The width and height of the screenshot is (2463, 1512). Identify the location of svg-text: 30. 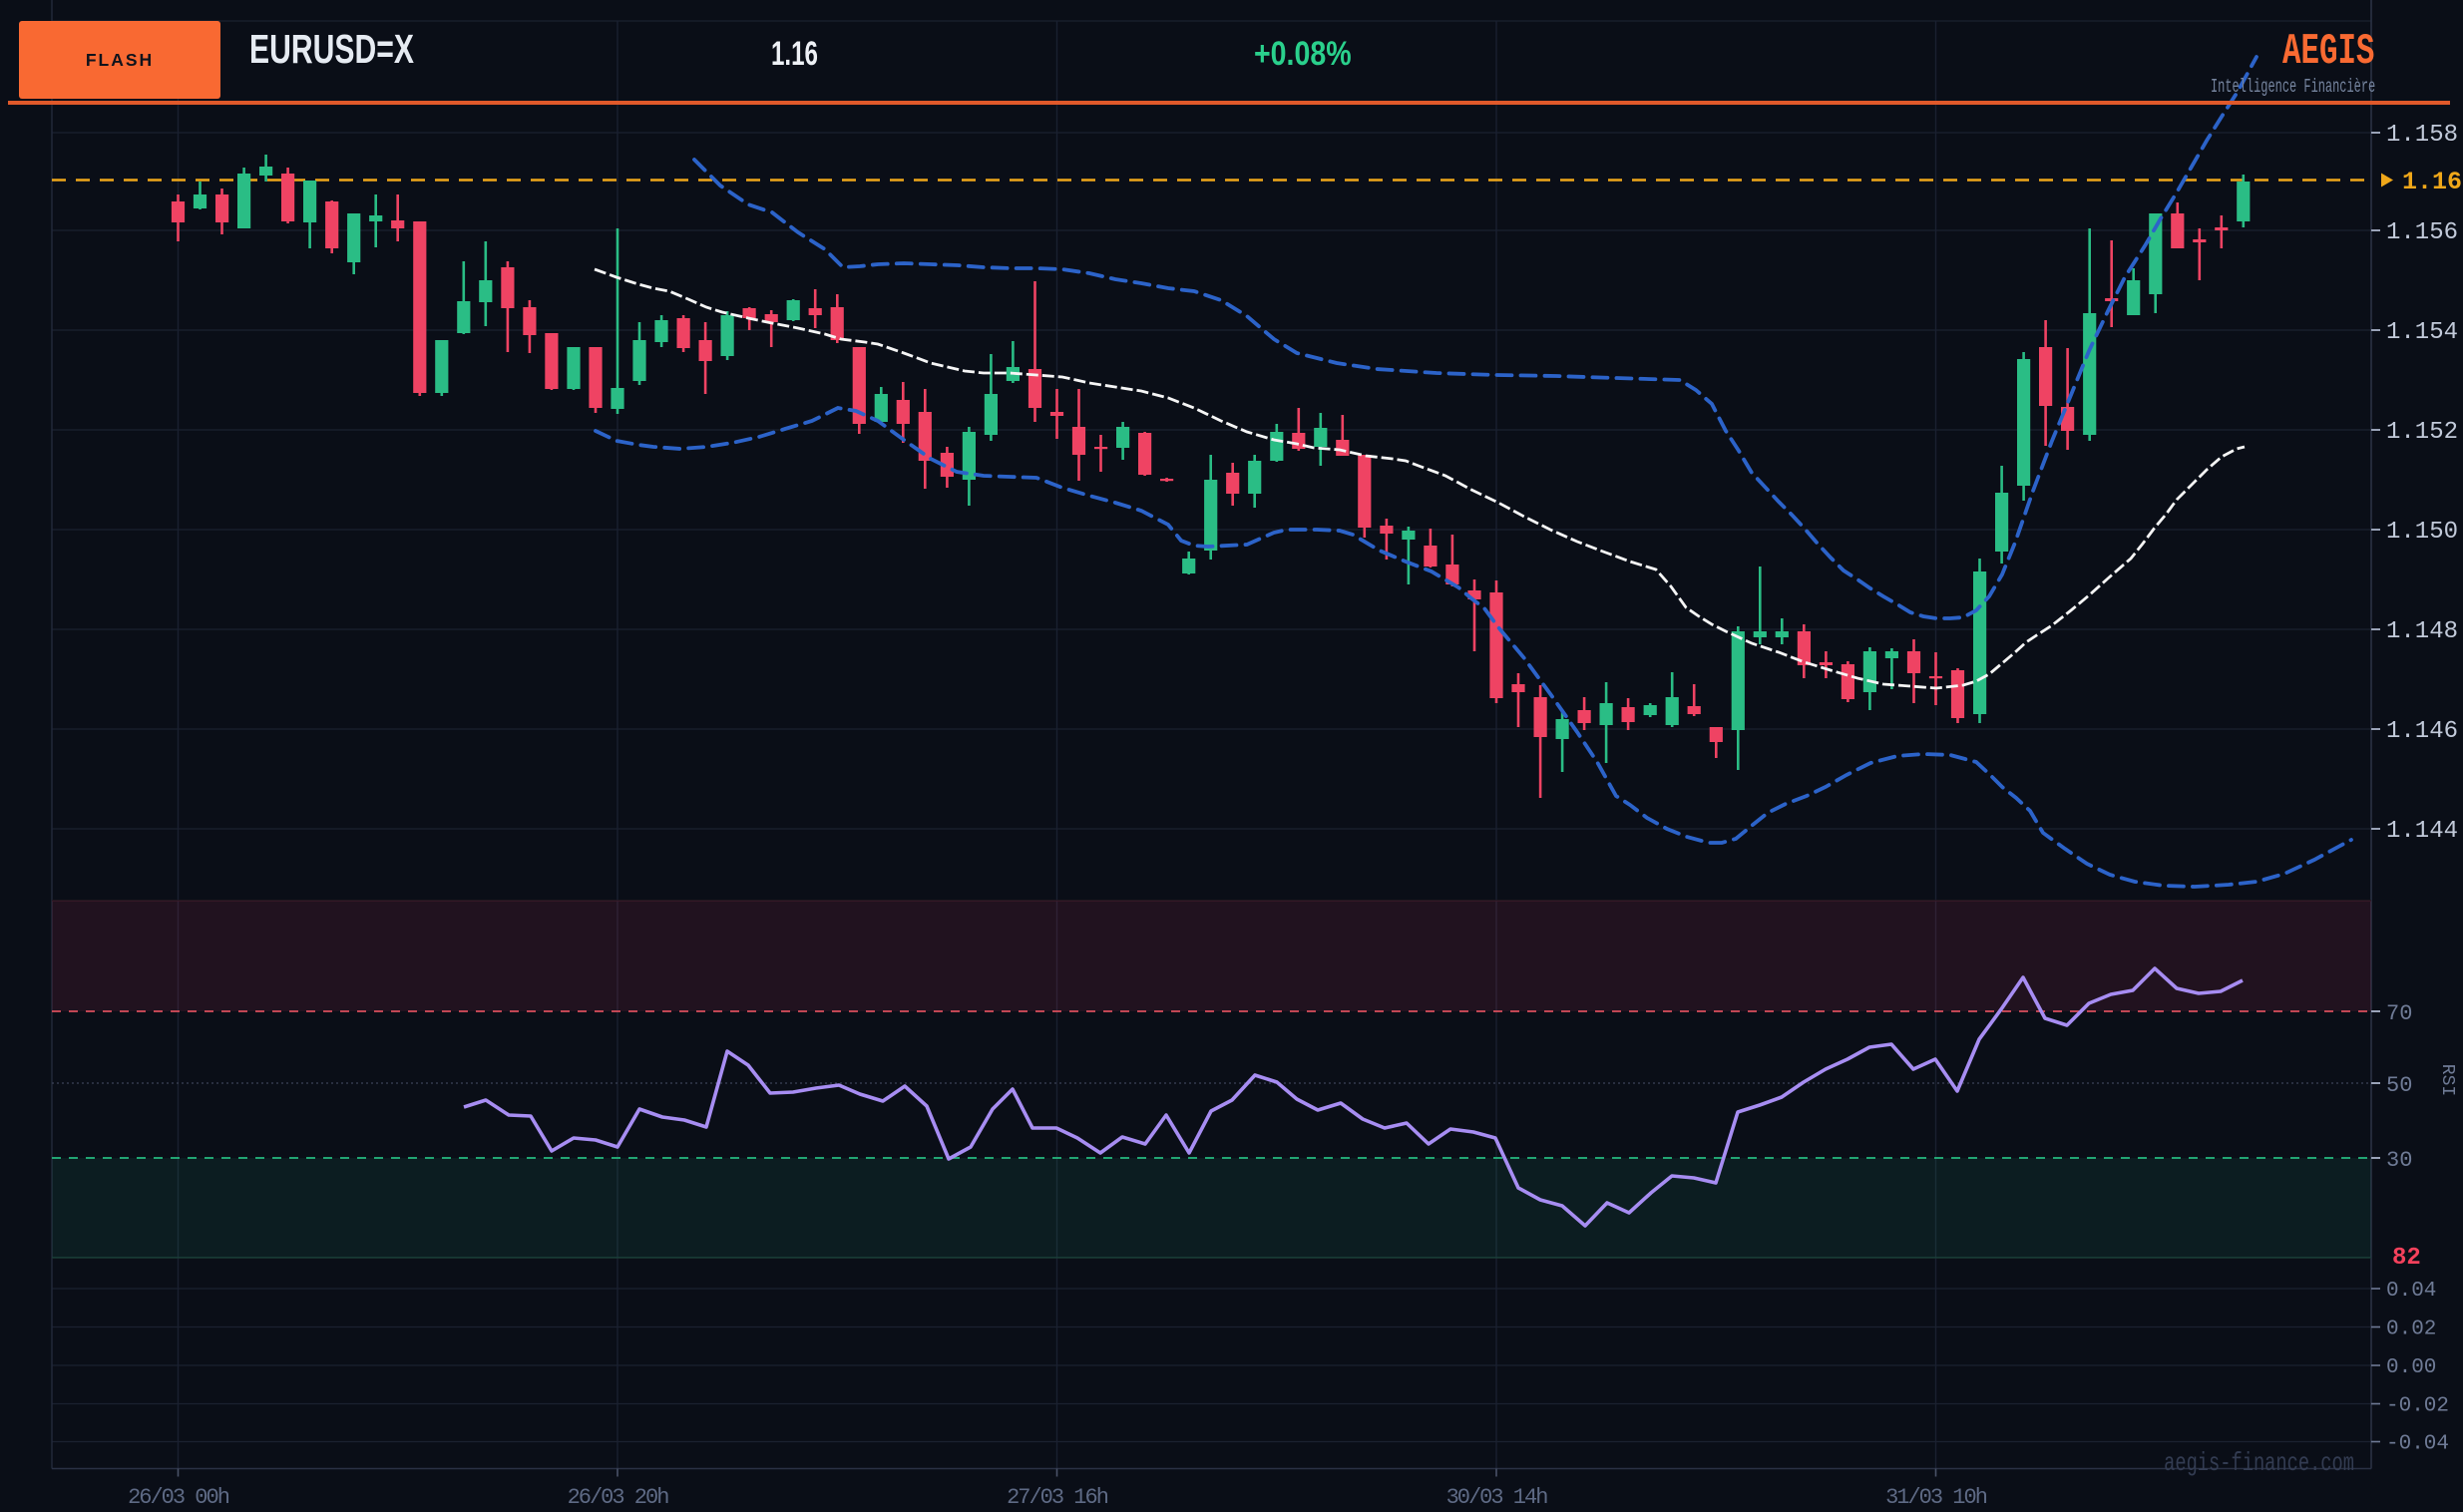
(2399, 1160).